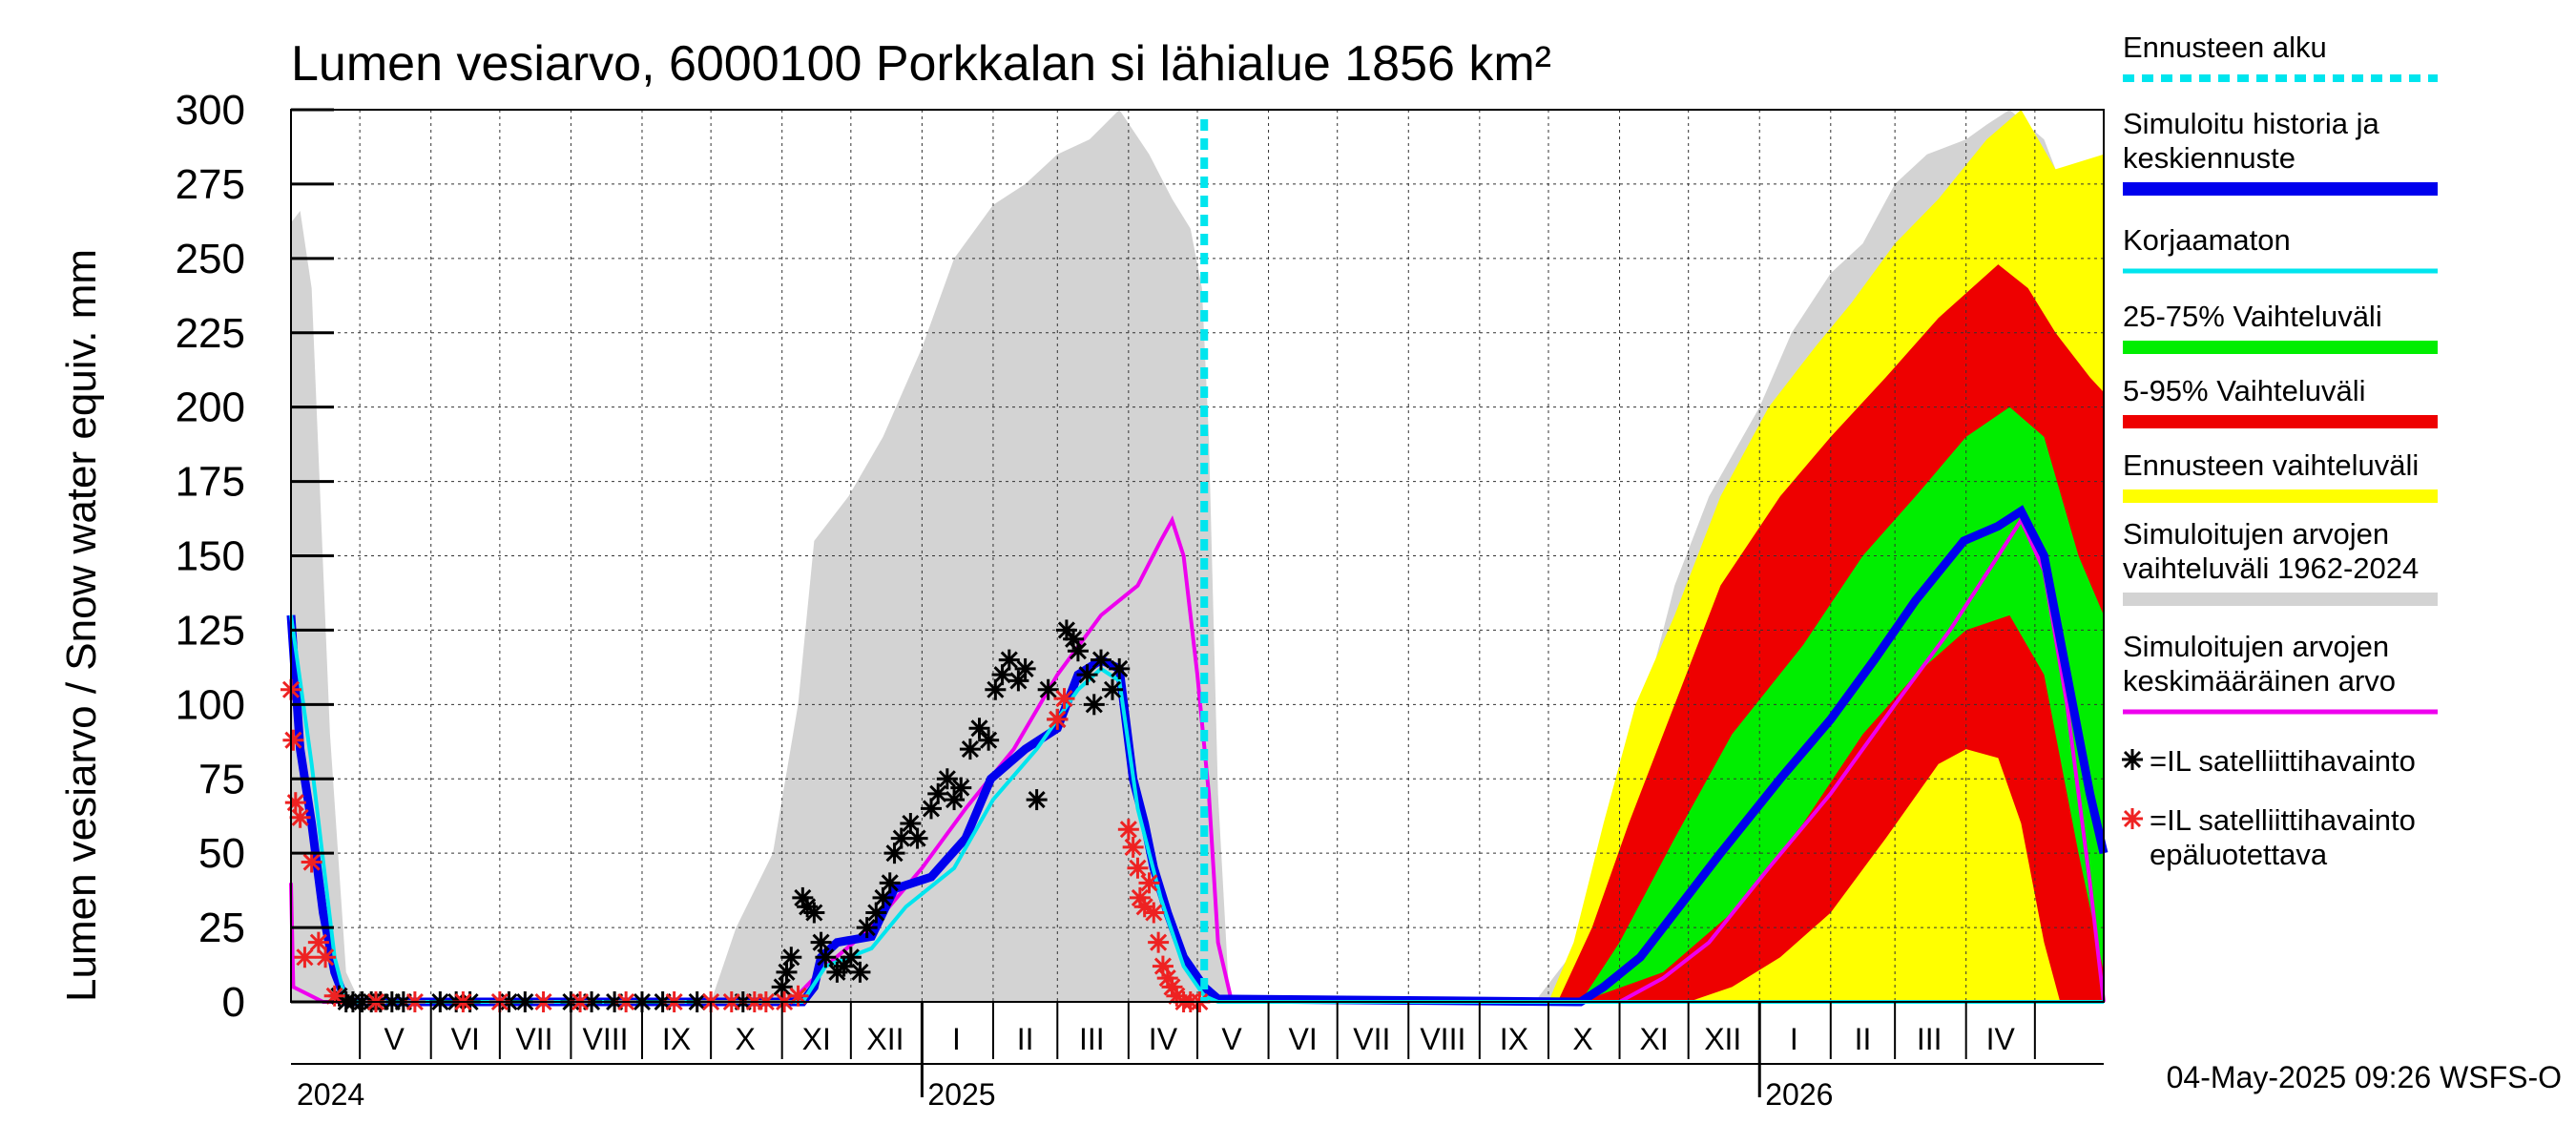 This screenshot has height=1145, width=2576. Describe the element at coordinates (533, 1039) in the screenshot. I see `x-tick-label: VII` at that location.